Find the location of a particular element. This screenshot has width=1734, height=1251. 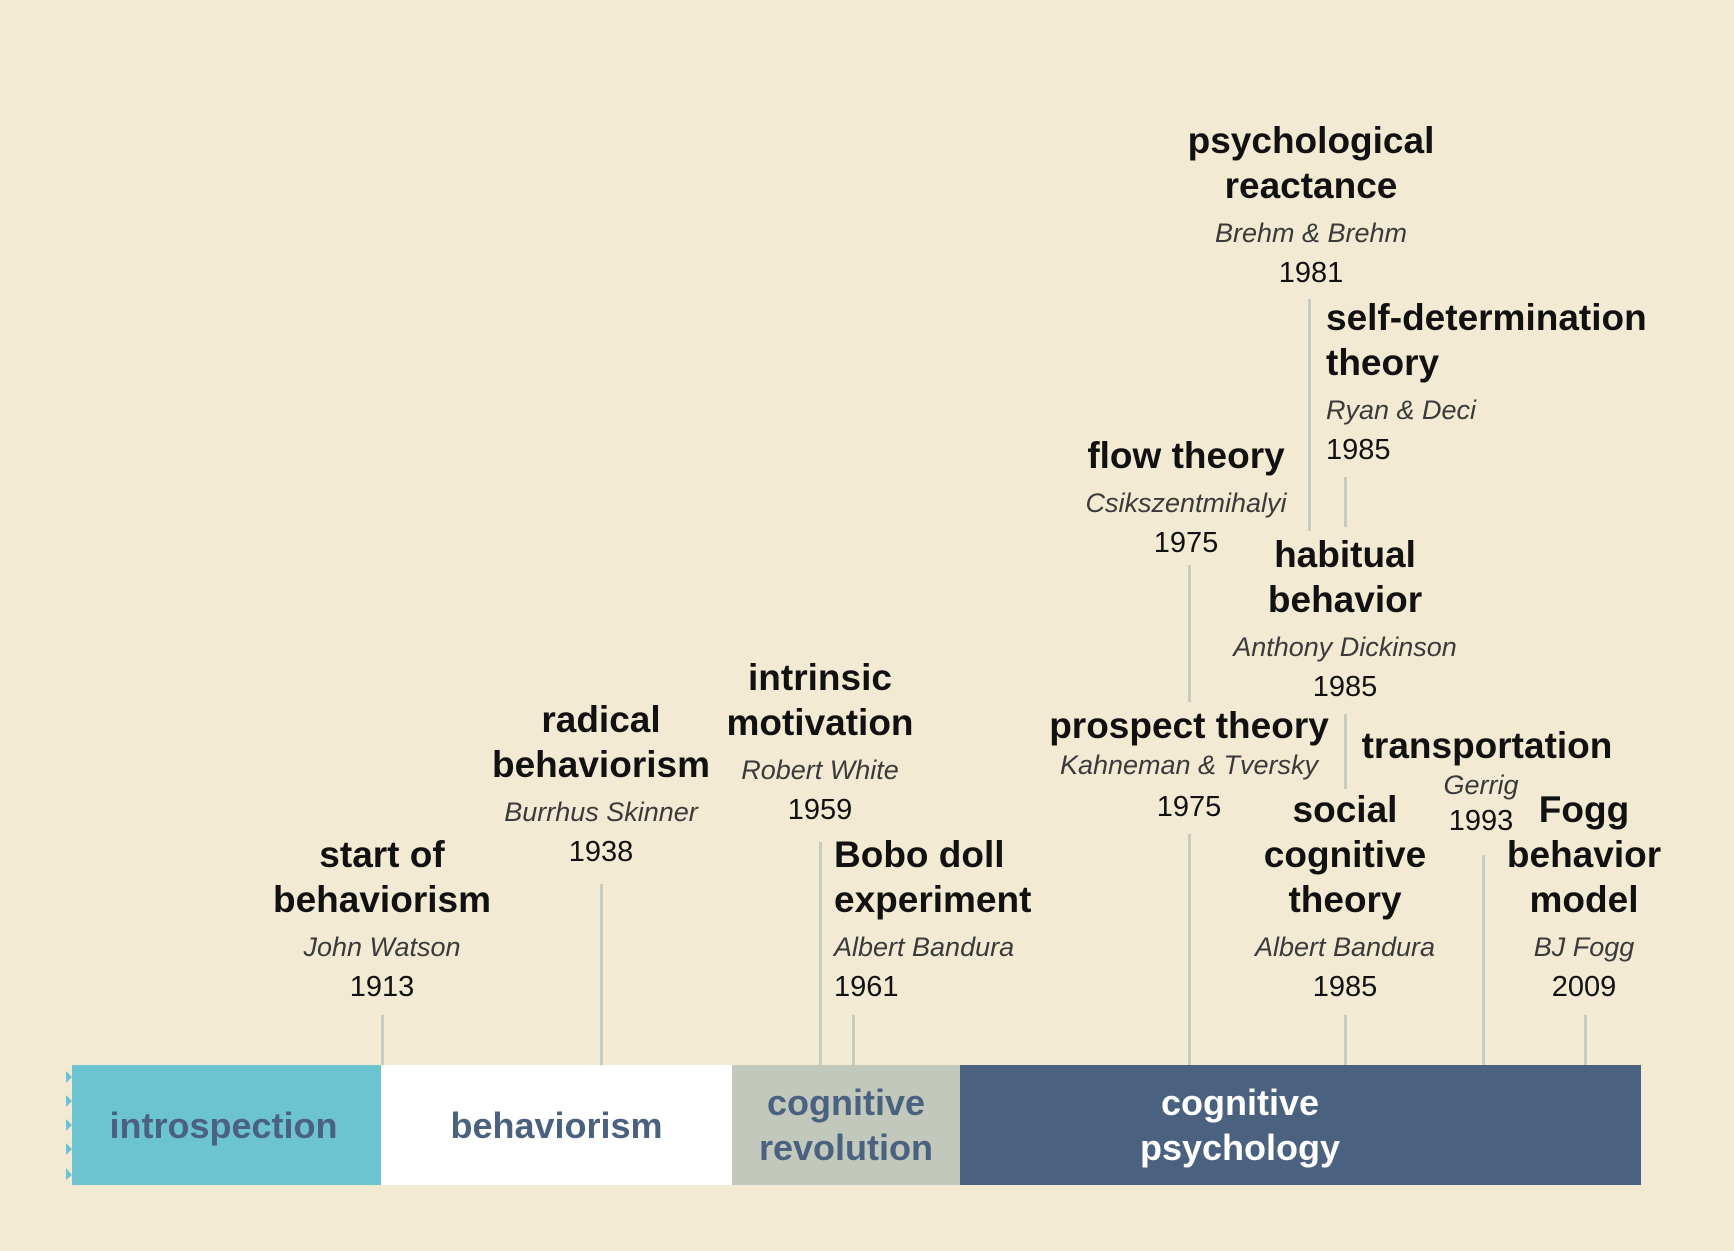

event-radical-behaviorism: radical behaviorism Burrhus Skinner 1938 is located at coordinates (601, 783).